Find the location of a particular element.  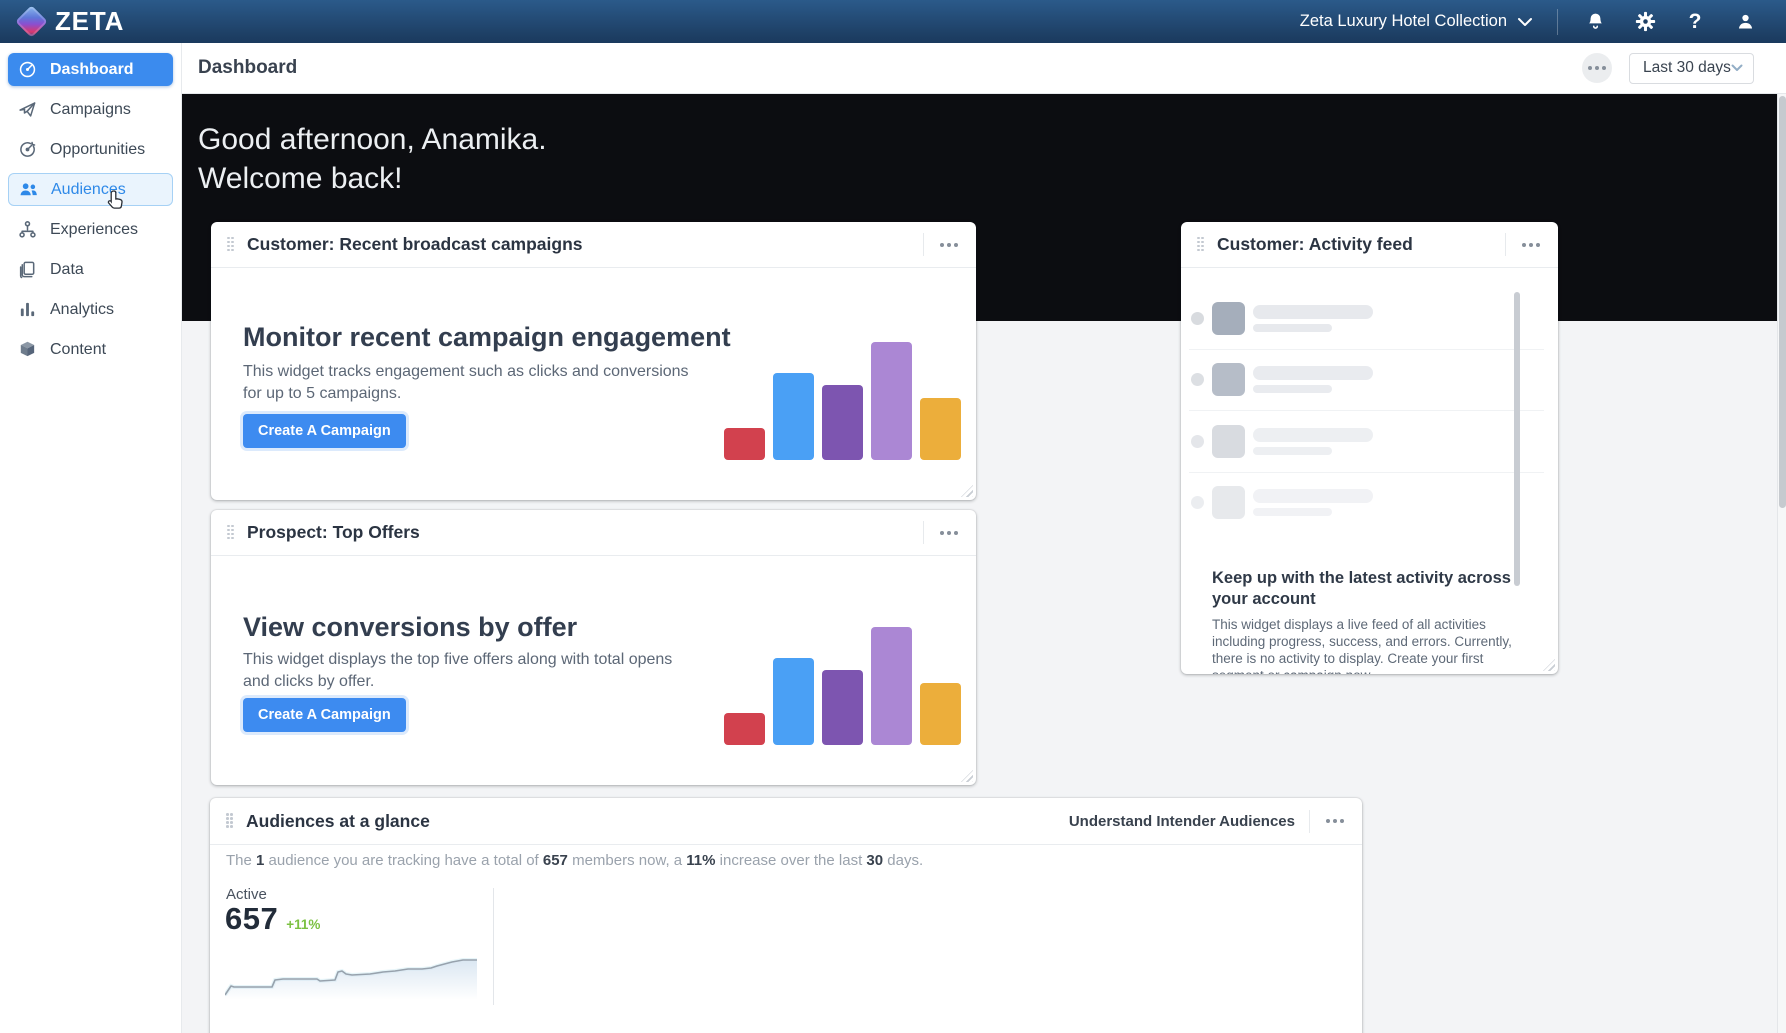

breadcrumb: Dashboard is located at coordinates (248, 67).